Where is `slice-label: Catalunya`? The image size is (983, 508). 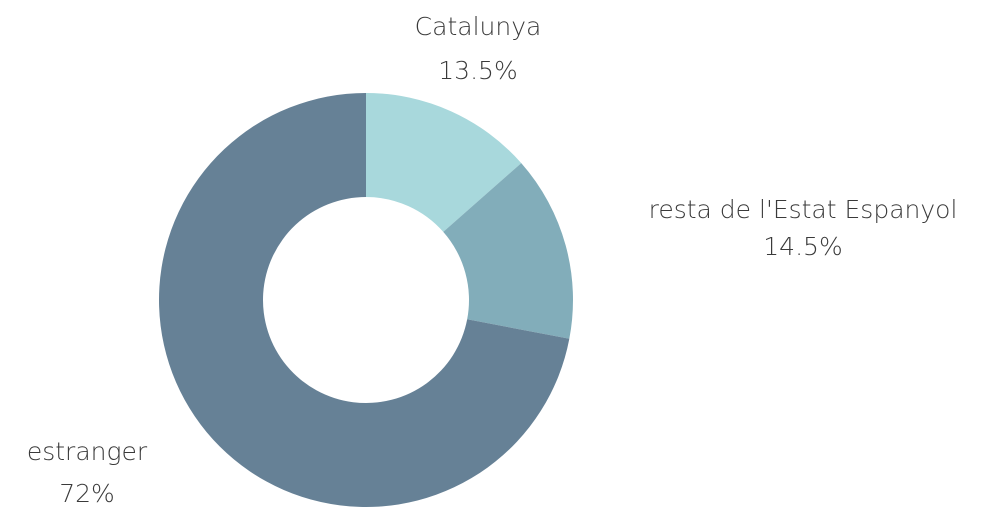 slice-label: Catalunya is located at coordinates (478, 26).